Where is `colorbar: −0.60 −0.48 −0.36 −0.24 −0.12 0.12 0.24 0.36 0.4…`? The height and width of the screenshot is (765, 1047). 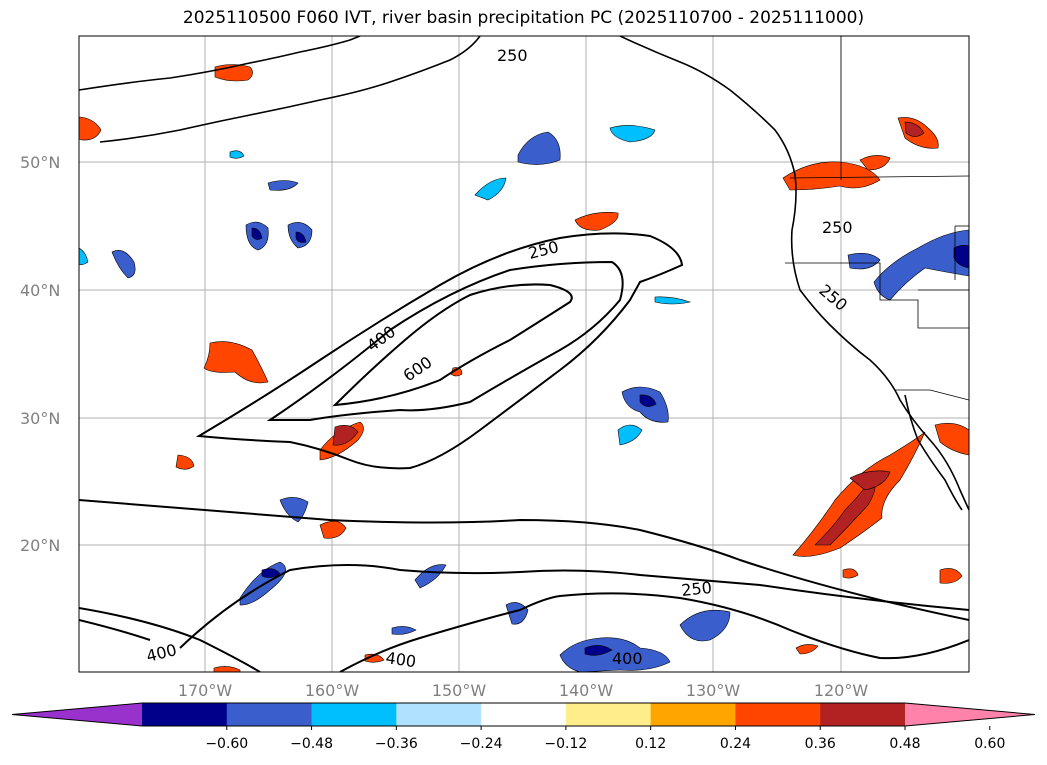 colorbar: −0.60 −0.48 −0.36 −0.24 −0.12 0.12 0.24 0.36 0.4… is located at coordinates (523, 727).